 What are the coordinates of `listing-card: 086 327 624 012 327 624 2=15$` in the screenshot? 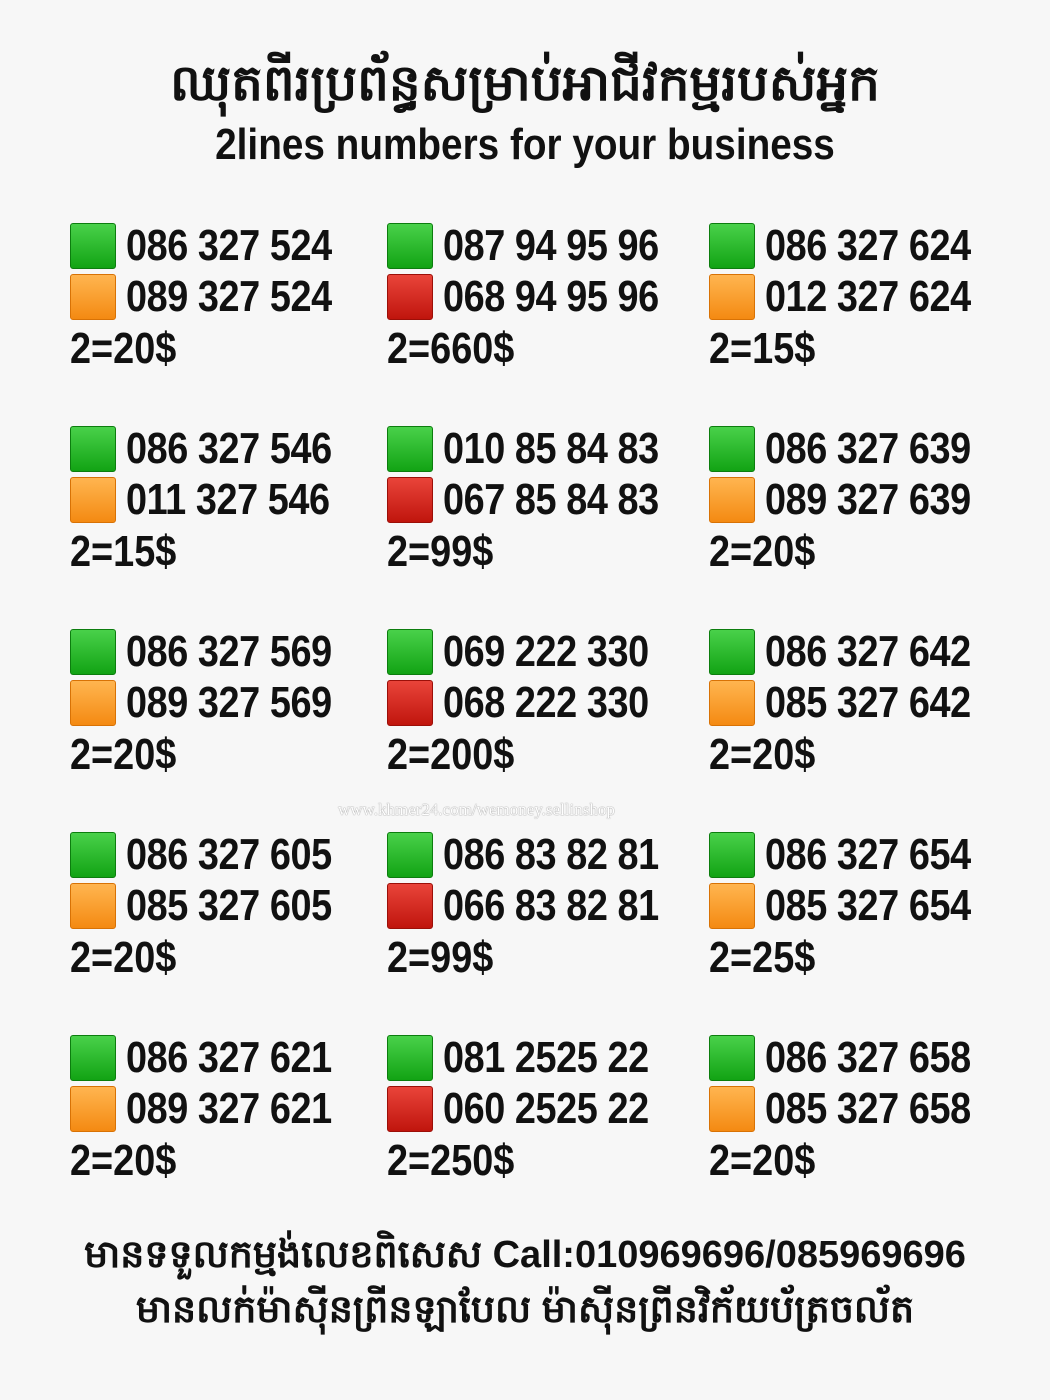 It's located at (864, 301).